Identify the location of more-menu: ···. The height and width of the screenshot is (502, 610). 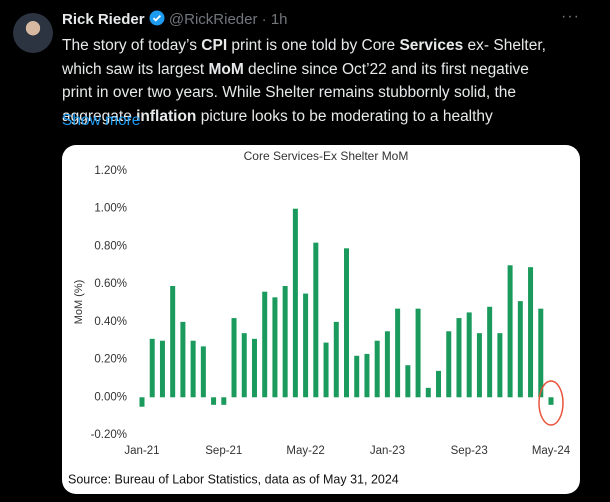
(570, 16).